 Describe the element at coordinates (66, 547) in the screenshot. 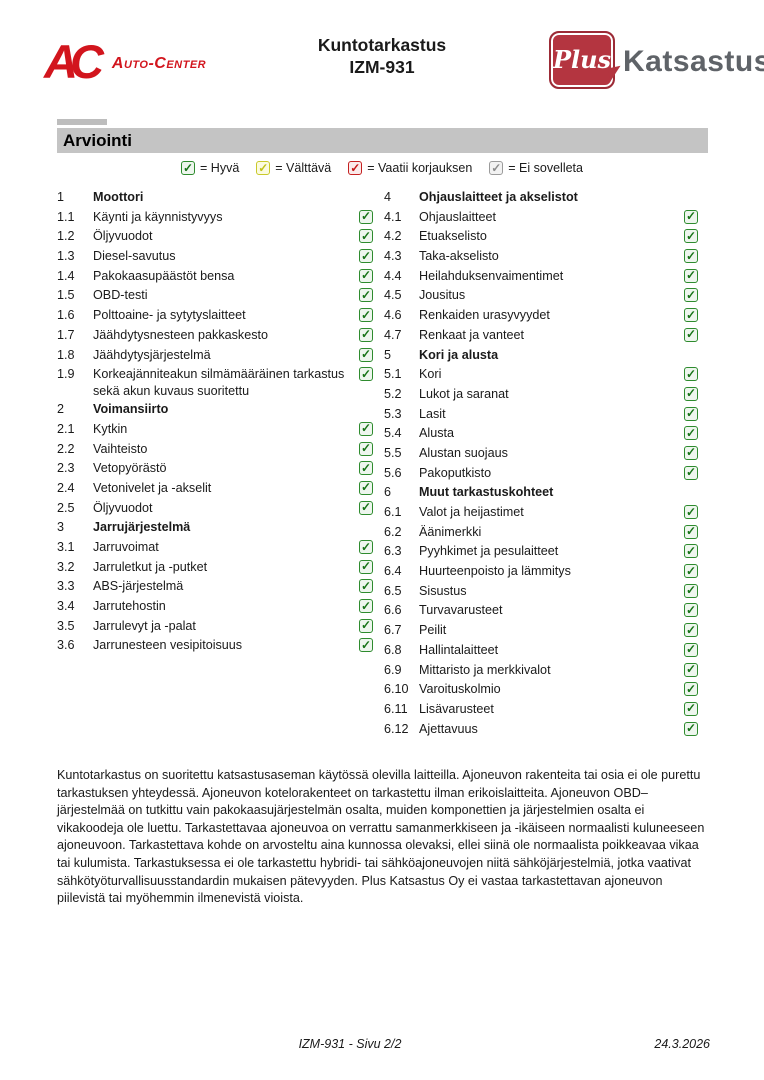

I see `item-number: 3.1` at that location.